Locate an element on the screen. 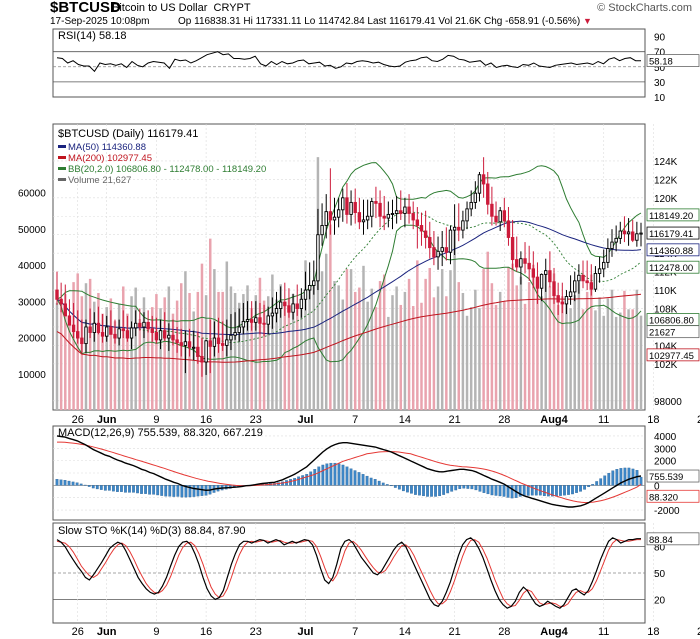  x-axis-label-bottom: 16 is located at coordinates (206, 632).